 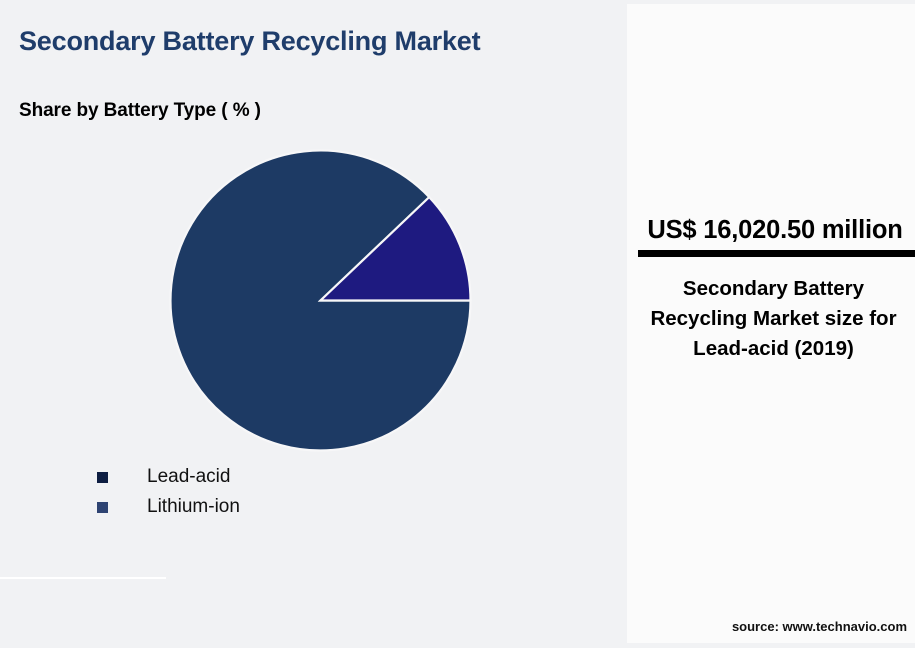 What do you see at coordinates (250, 41) in the screenshot?
I see `page-title: Secondary Battery Recycling Market` at bounding box center [250, 41].